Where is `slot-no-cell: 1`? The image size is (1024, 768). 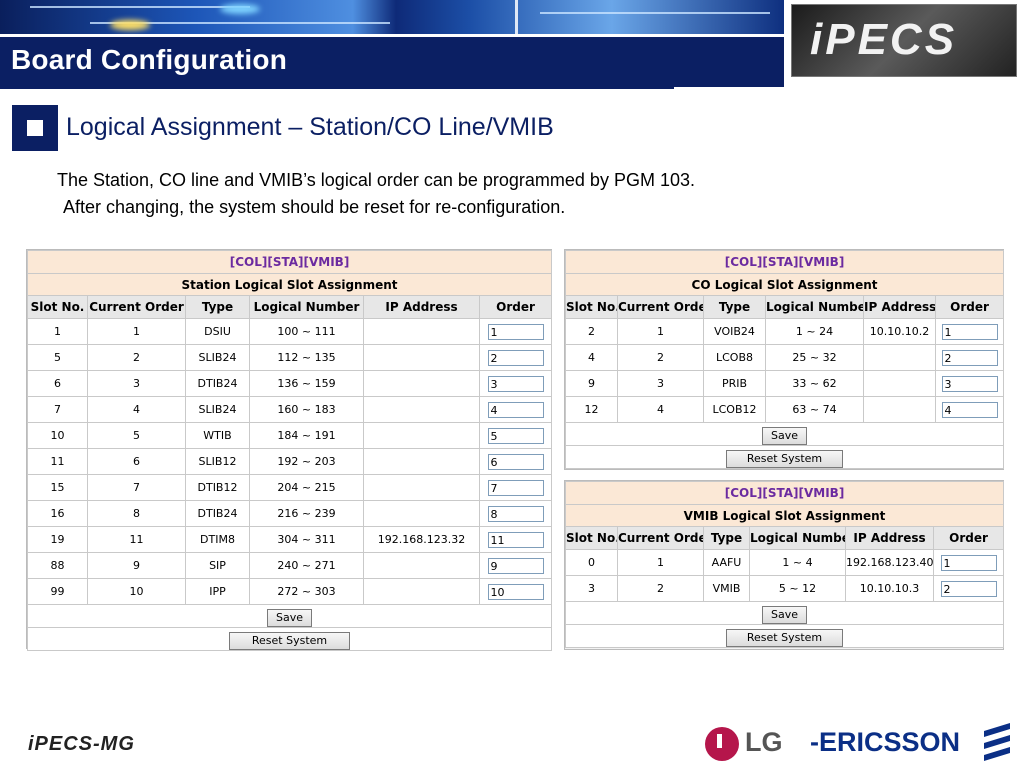 slot-no-cell: 1 is located at coordinates (57, 331).